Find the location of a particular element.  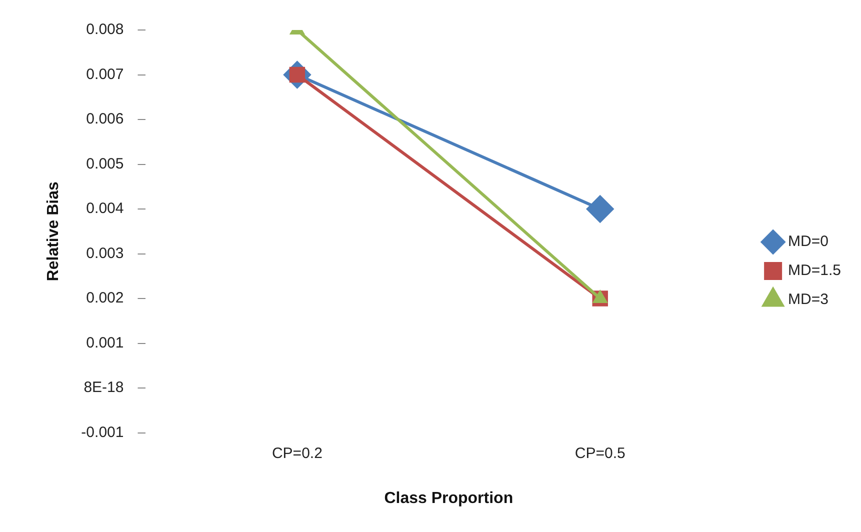

x-axis-title: Class Proportion is located at coordinates (449, 498).